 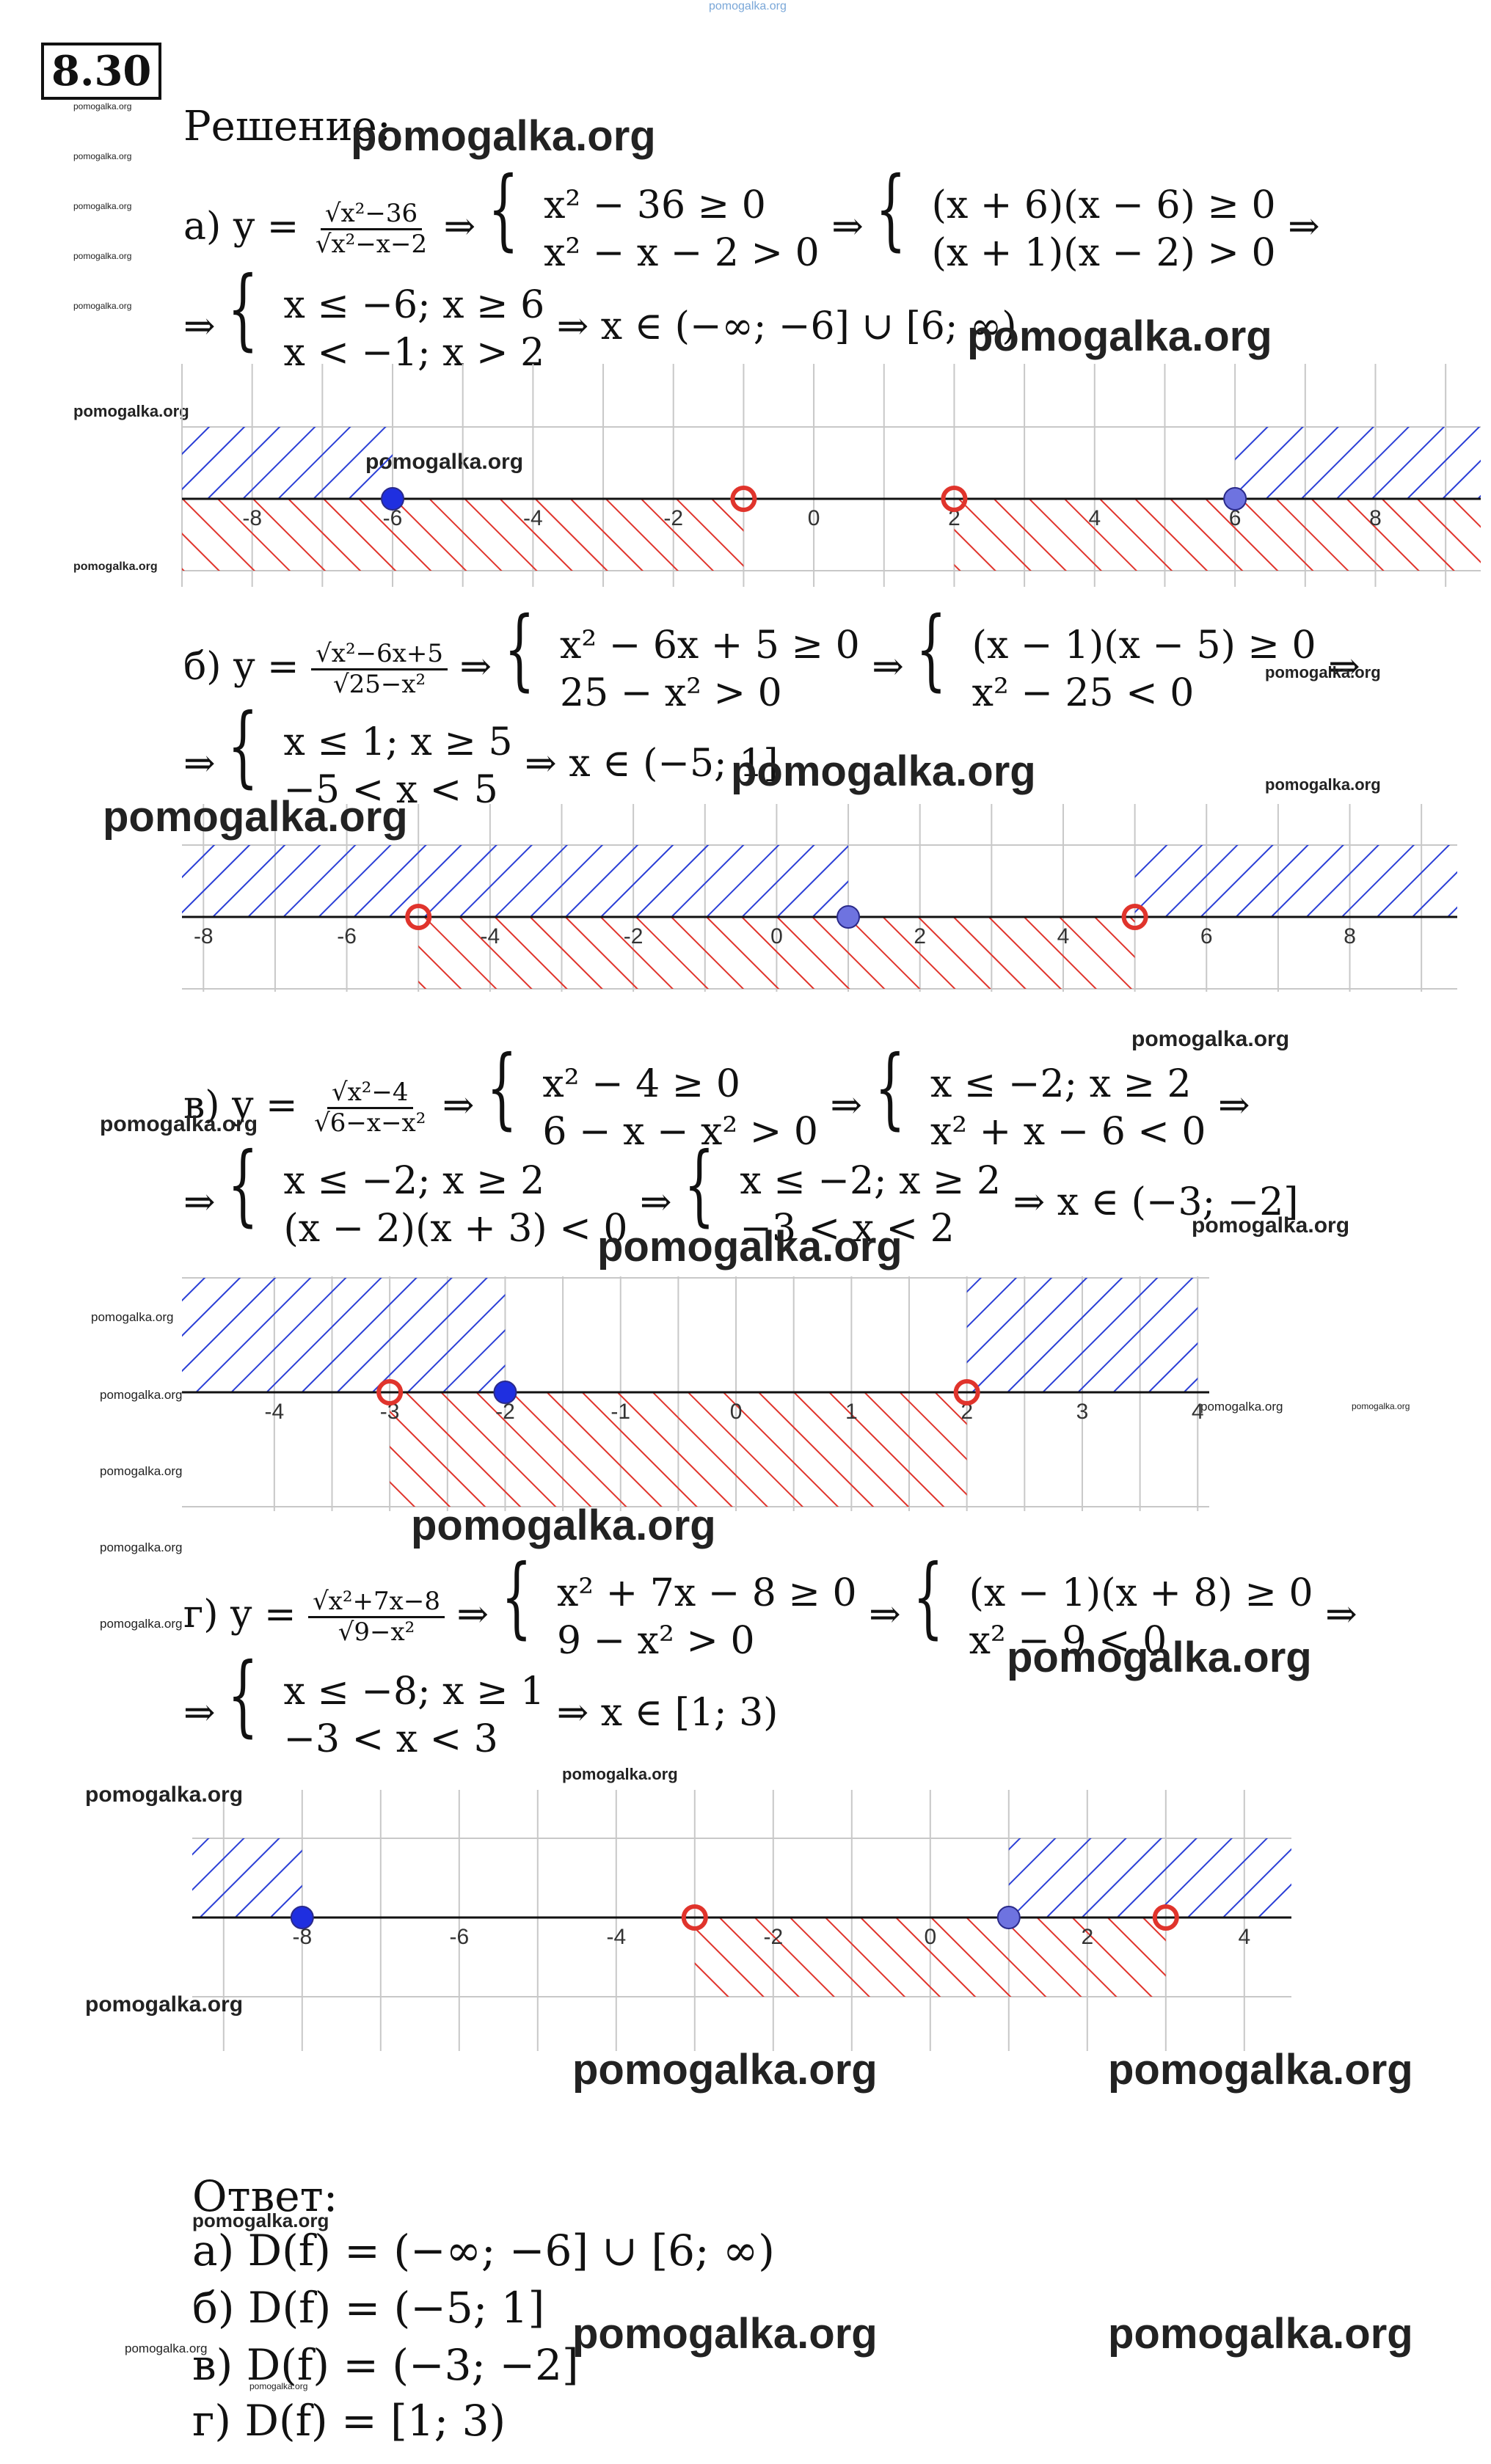 I want to click on answer-c: в) D(f) = (−3; −2], so click(x=385, y=2365).